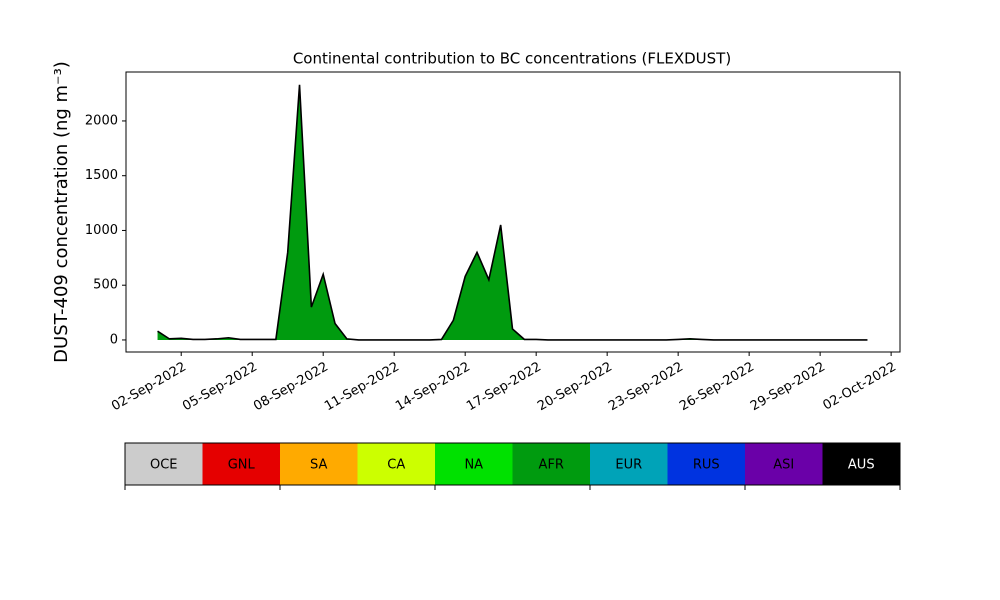 This screenshot has width=1000, height=600. What do you see at coordinates (220, 387) in the screenshot?
I see `x-tick-label: 05-Sep-2022` at bounding box center [220, 387].